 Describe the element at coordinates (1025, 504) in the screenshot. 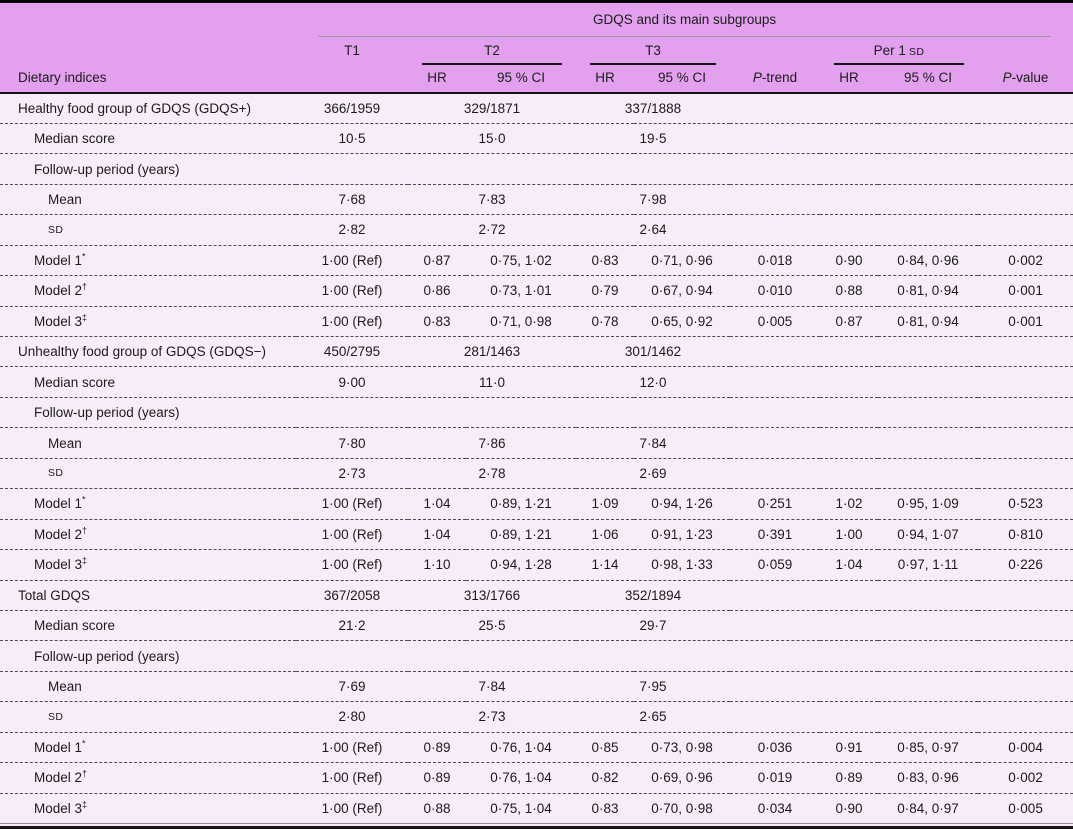

I see `table-cell: 0·523` at that location.